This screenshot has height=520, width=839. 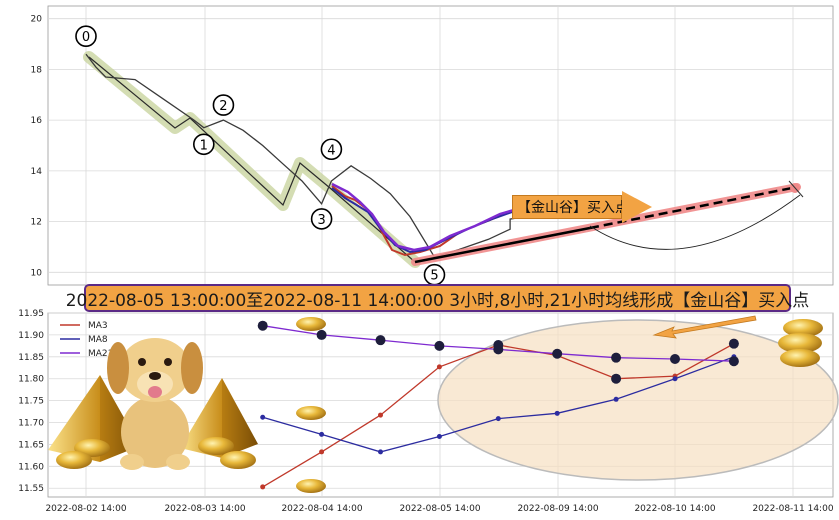 What do you see at coordinates (86, 340) in the screenshot?
I see `ma-legend: MA3 MA8 MA21` at bounding box center [86, 340].